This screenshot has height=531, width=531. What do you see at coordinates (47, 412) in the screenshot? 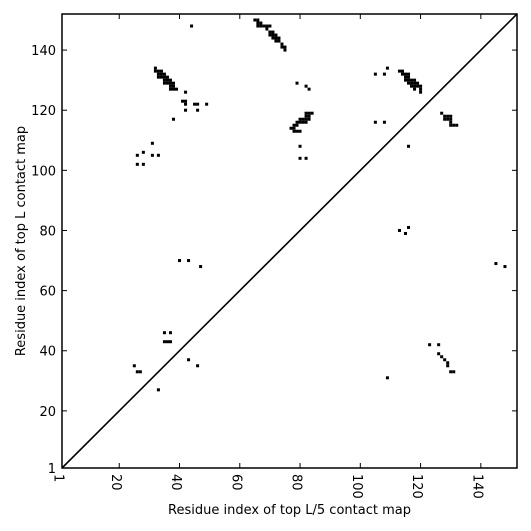
I see `y-tick-label: 20` at bounding box center [47, 412].